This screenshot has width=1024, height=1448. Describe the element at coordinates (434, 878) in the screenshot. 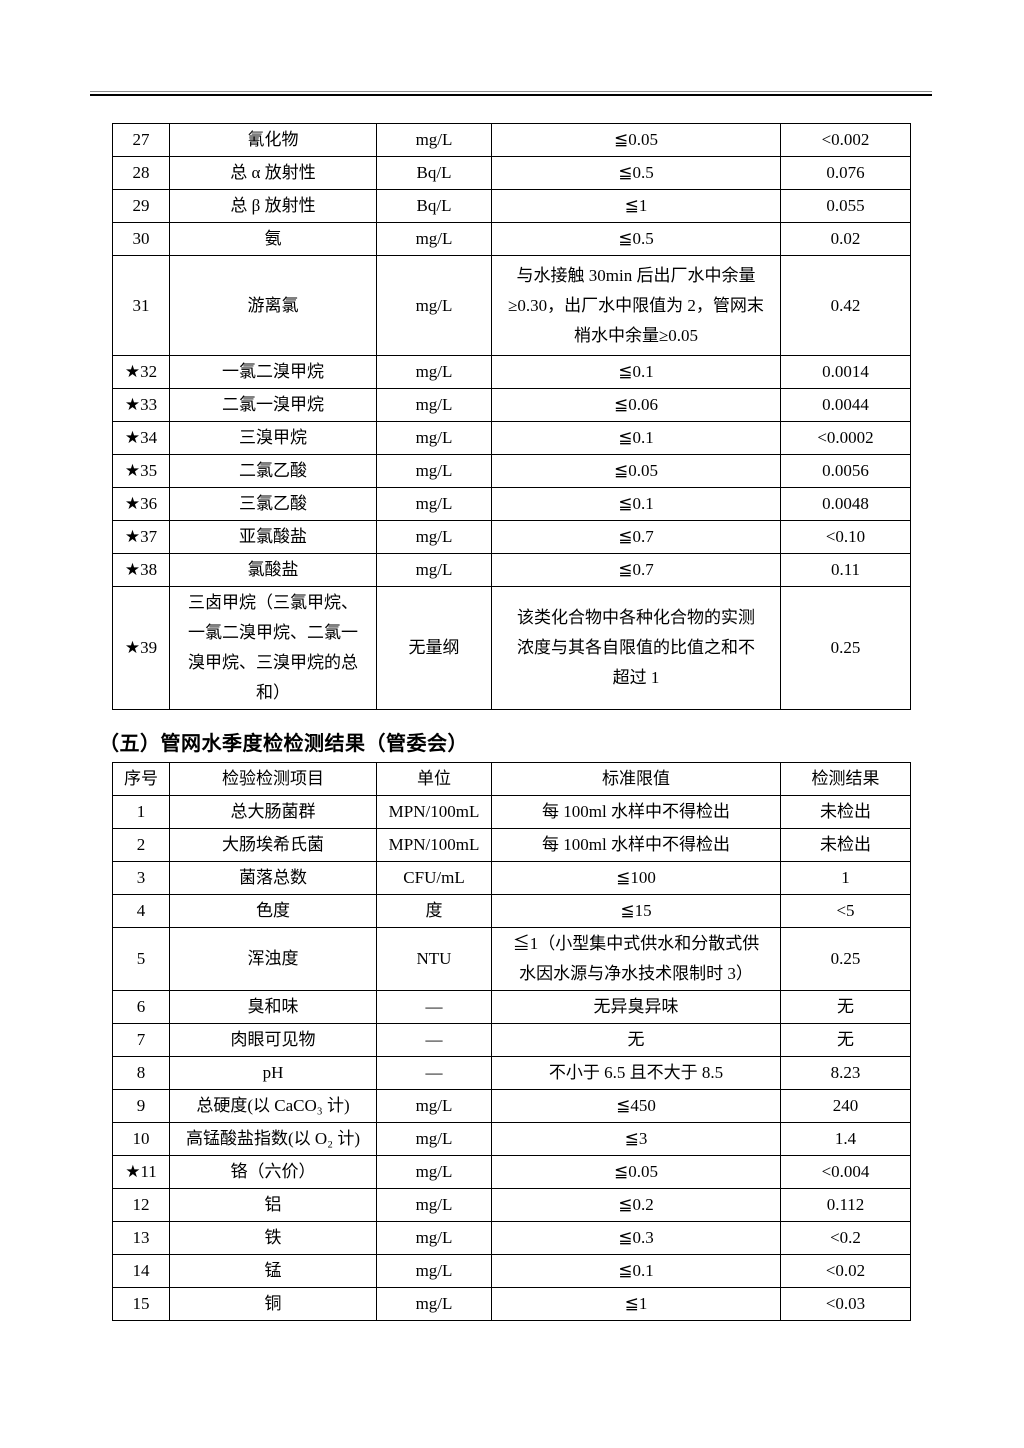

I see `cell-unit: CFU/mL` at that location.